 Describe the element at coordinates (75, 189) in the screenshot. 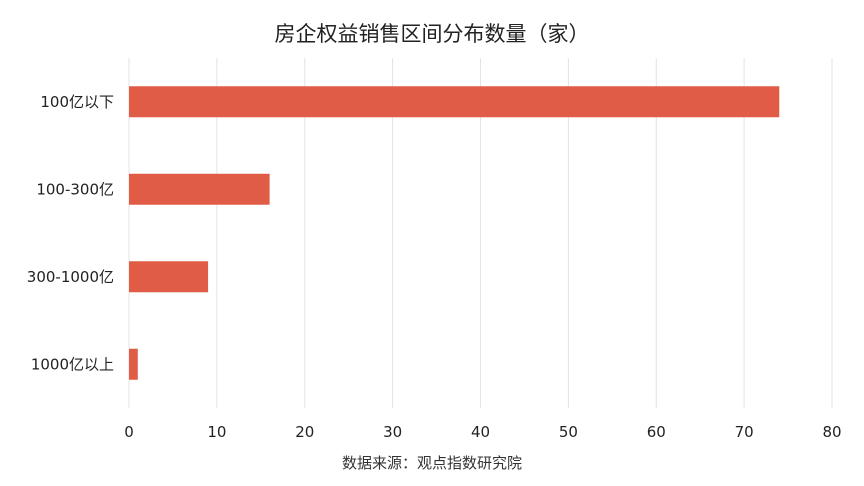

I see `category-label: 100-300亿` at that location.